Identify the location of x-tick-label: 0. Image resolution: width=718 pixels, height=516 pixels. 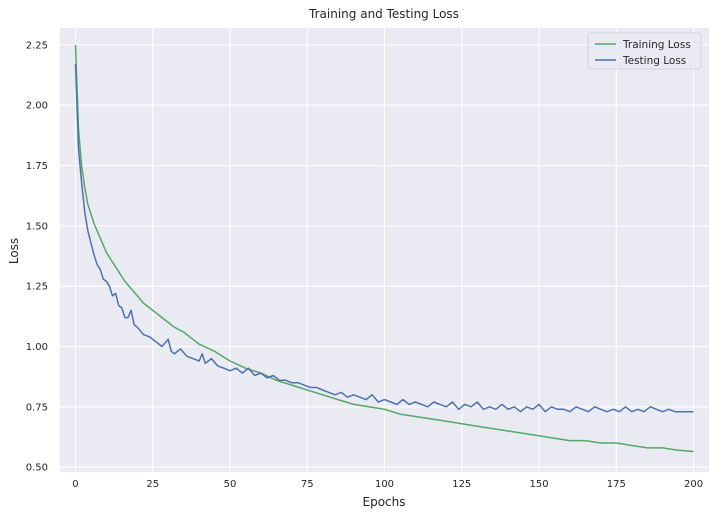
(75, 484).